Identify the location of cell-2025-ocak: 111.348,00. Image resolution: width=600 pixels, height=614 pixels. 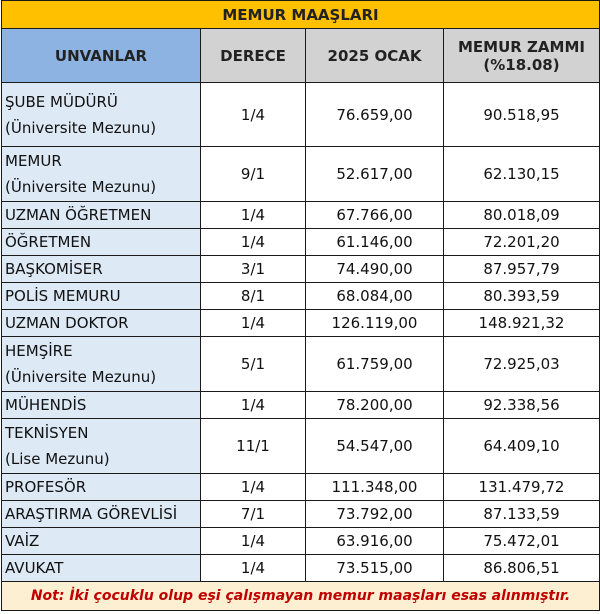
(374, 487).